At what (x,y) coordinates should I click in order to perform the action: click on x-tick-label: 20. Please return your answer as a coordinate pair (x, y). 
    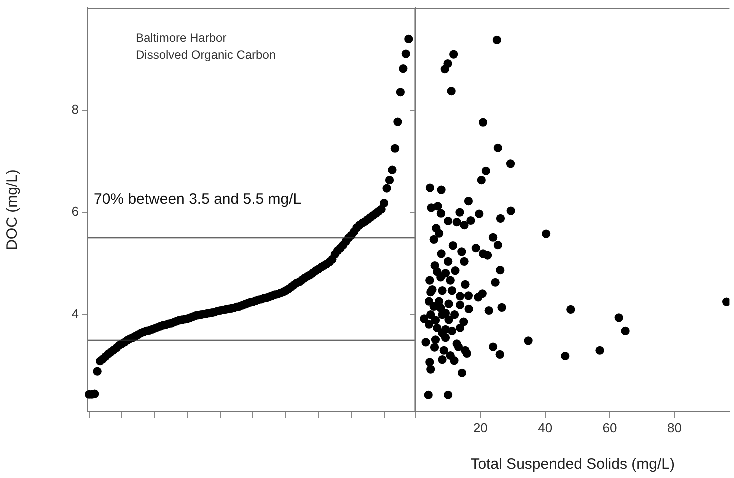
    Looking at the image, I should click on (480, 428).